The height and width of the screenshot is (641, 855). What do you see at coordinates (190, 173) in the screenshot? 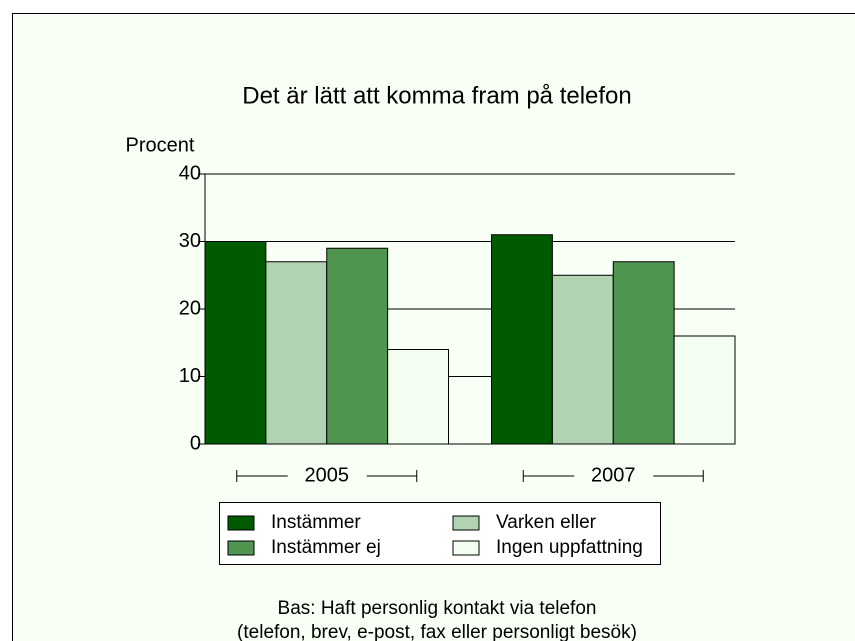
I see `y-tick-label: 40` at bounding box center [190, 173].